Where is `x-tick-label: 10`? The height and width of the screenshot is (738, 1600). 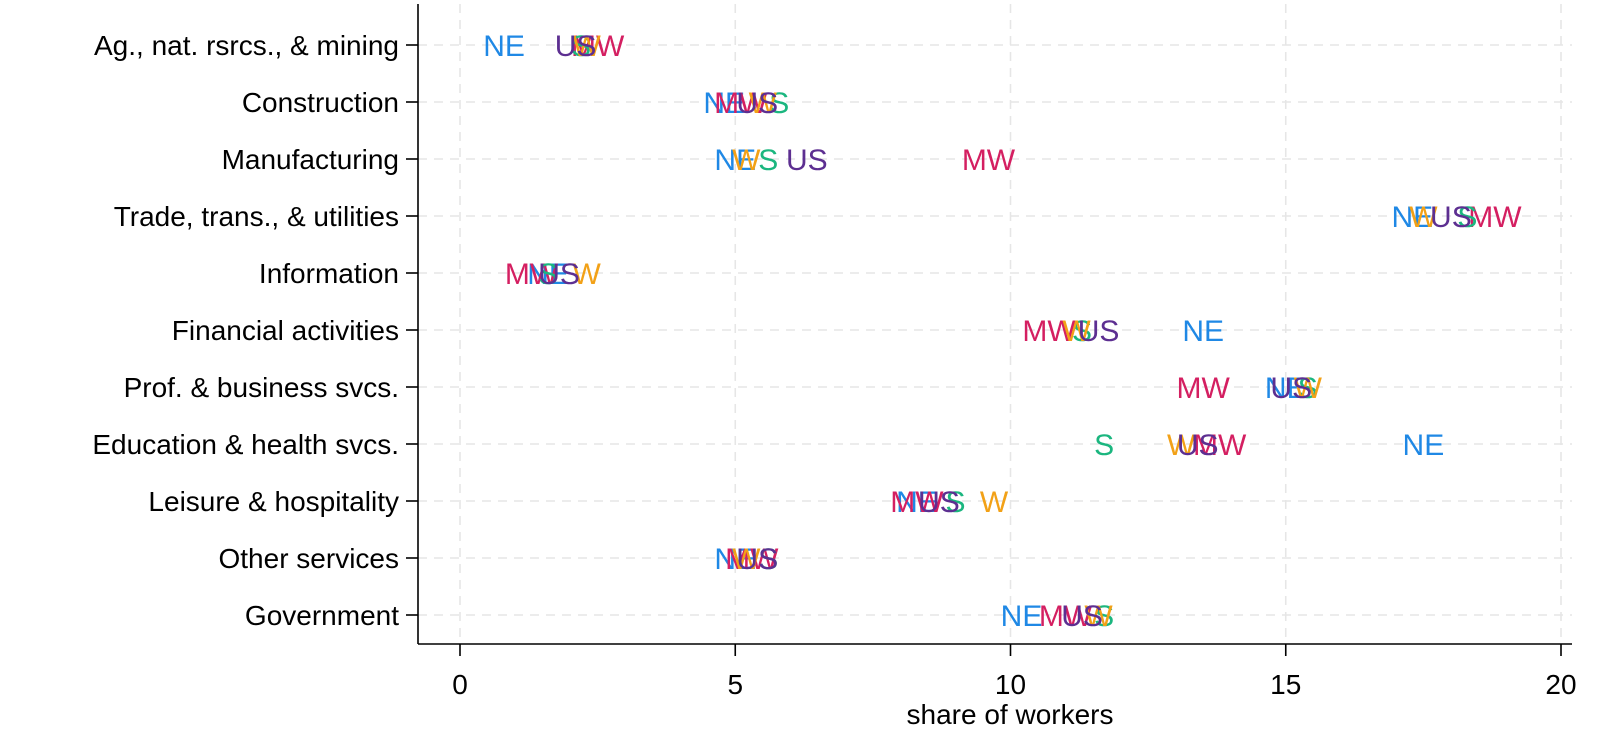
x-tick-label: 10 is located at coordinates (1010, 684).